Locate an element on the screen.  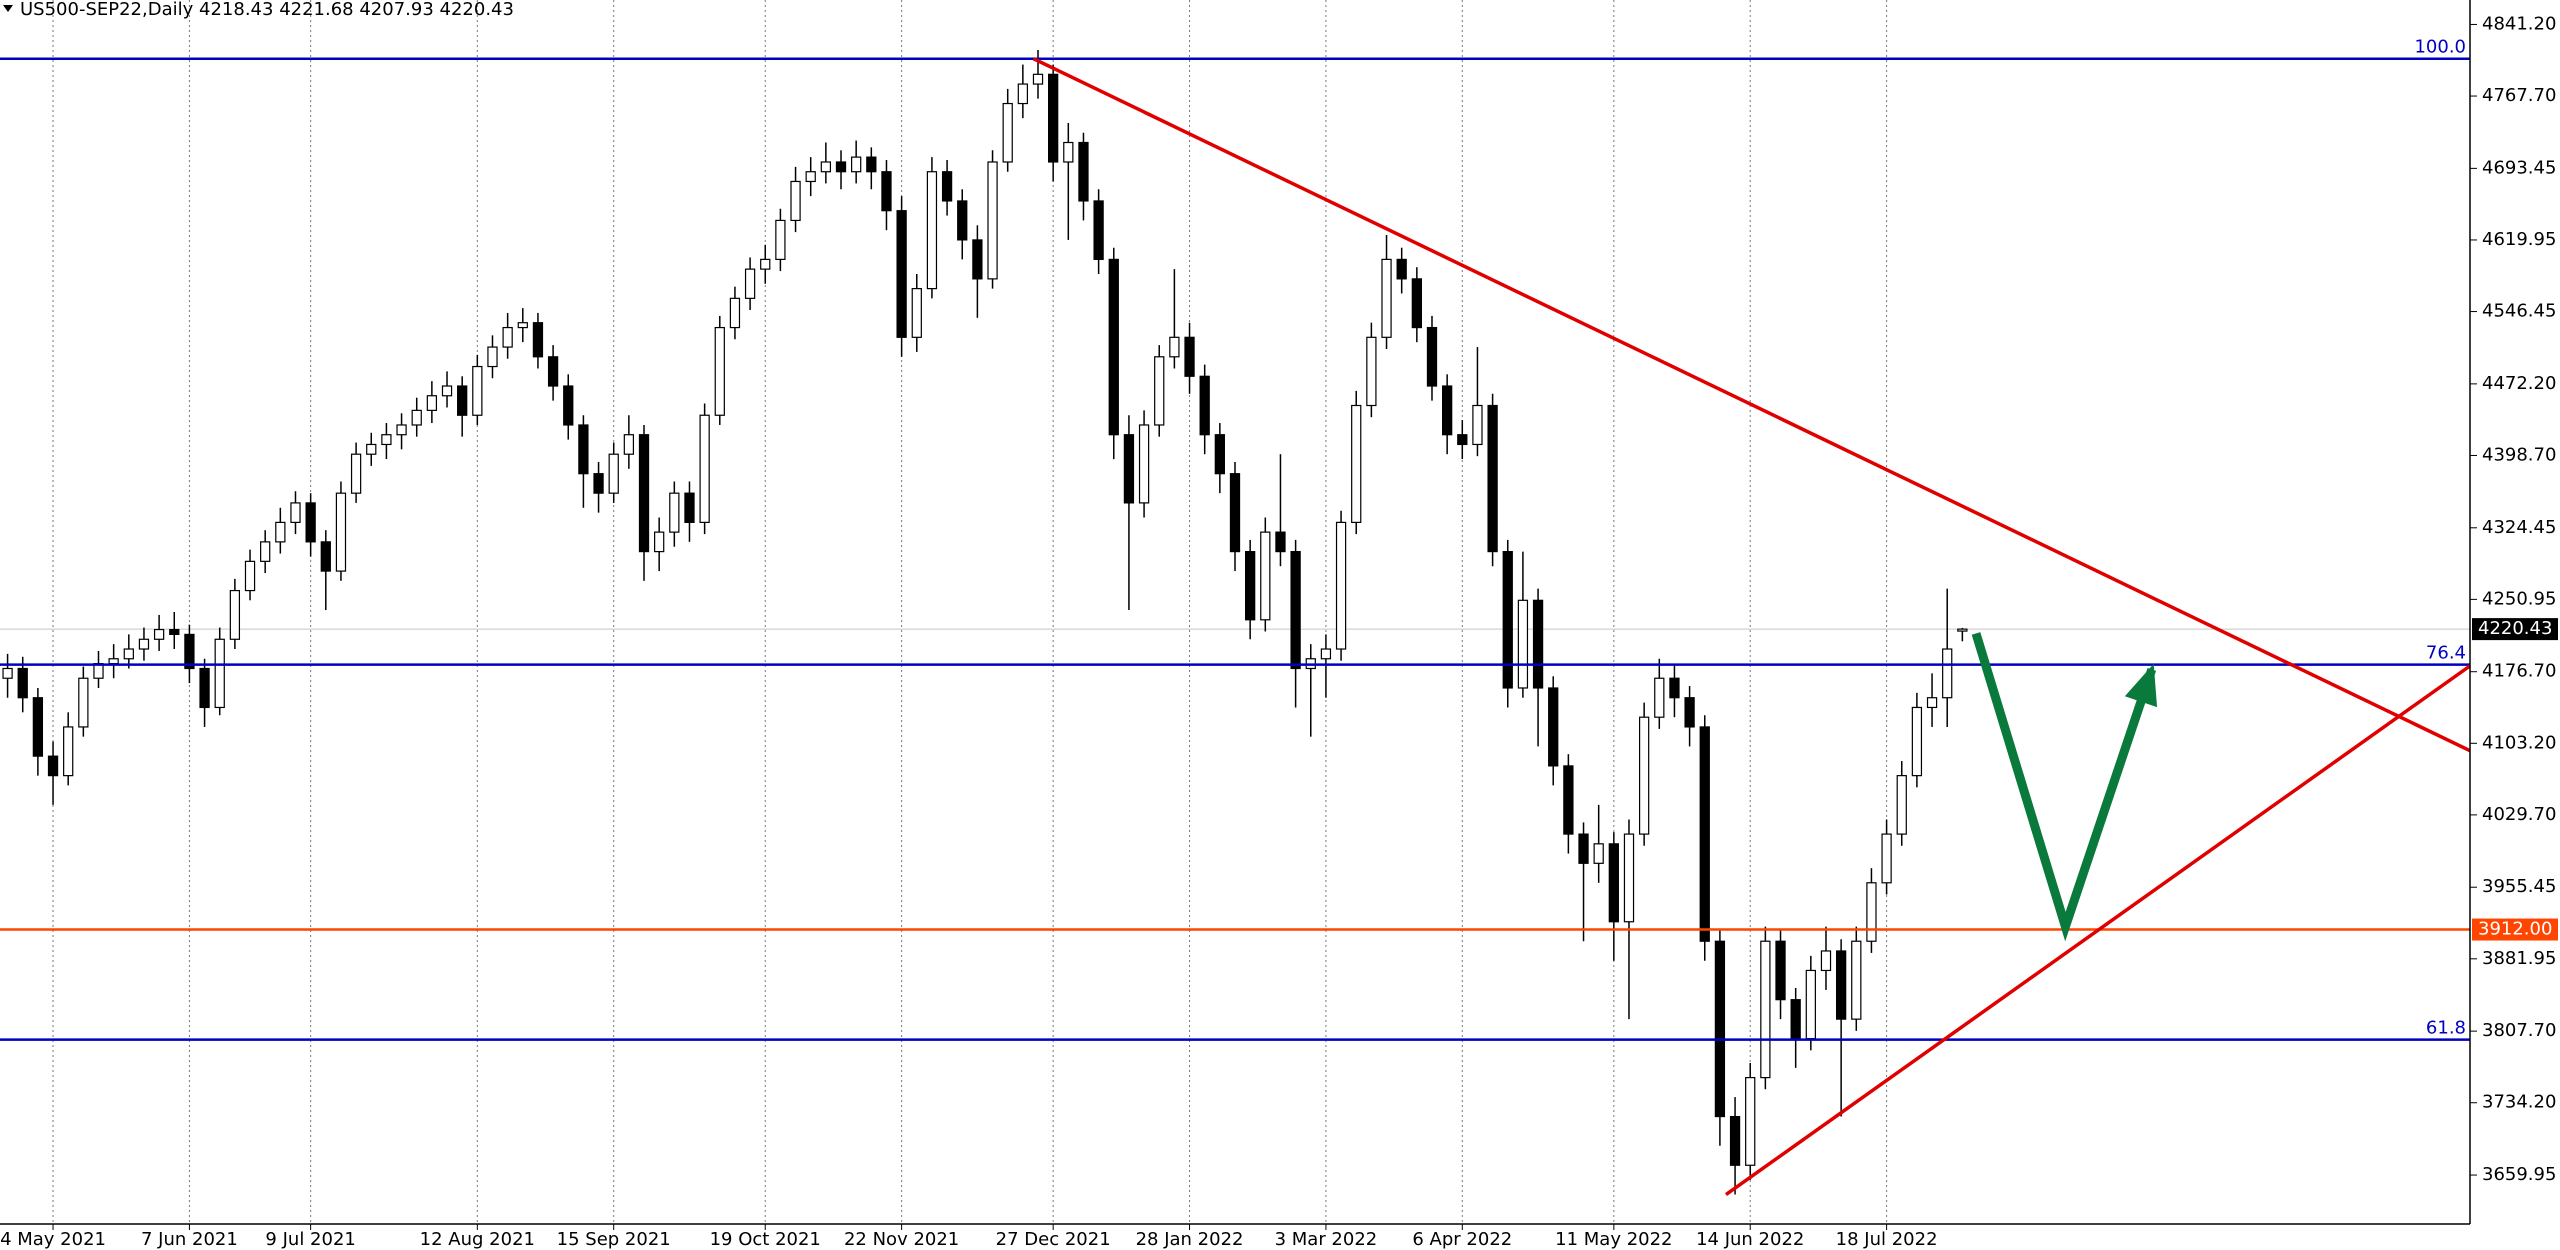
fib-level-label: 100.0 is located at coordinates (2440, 47).